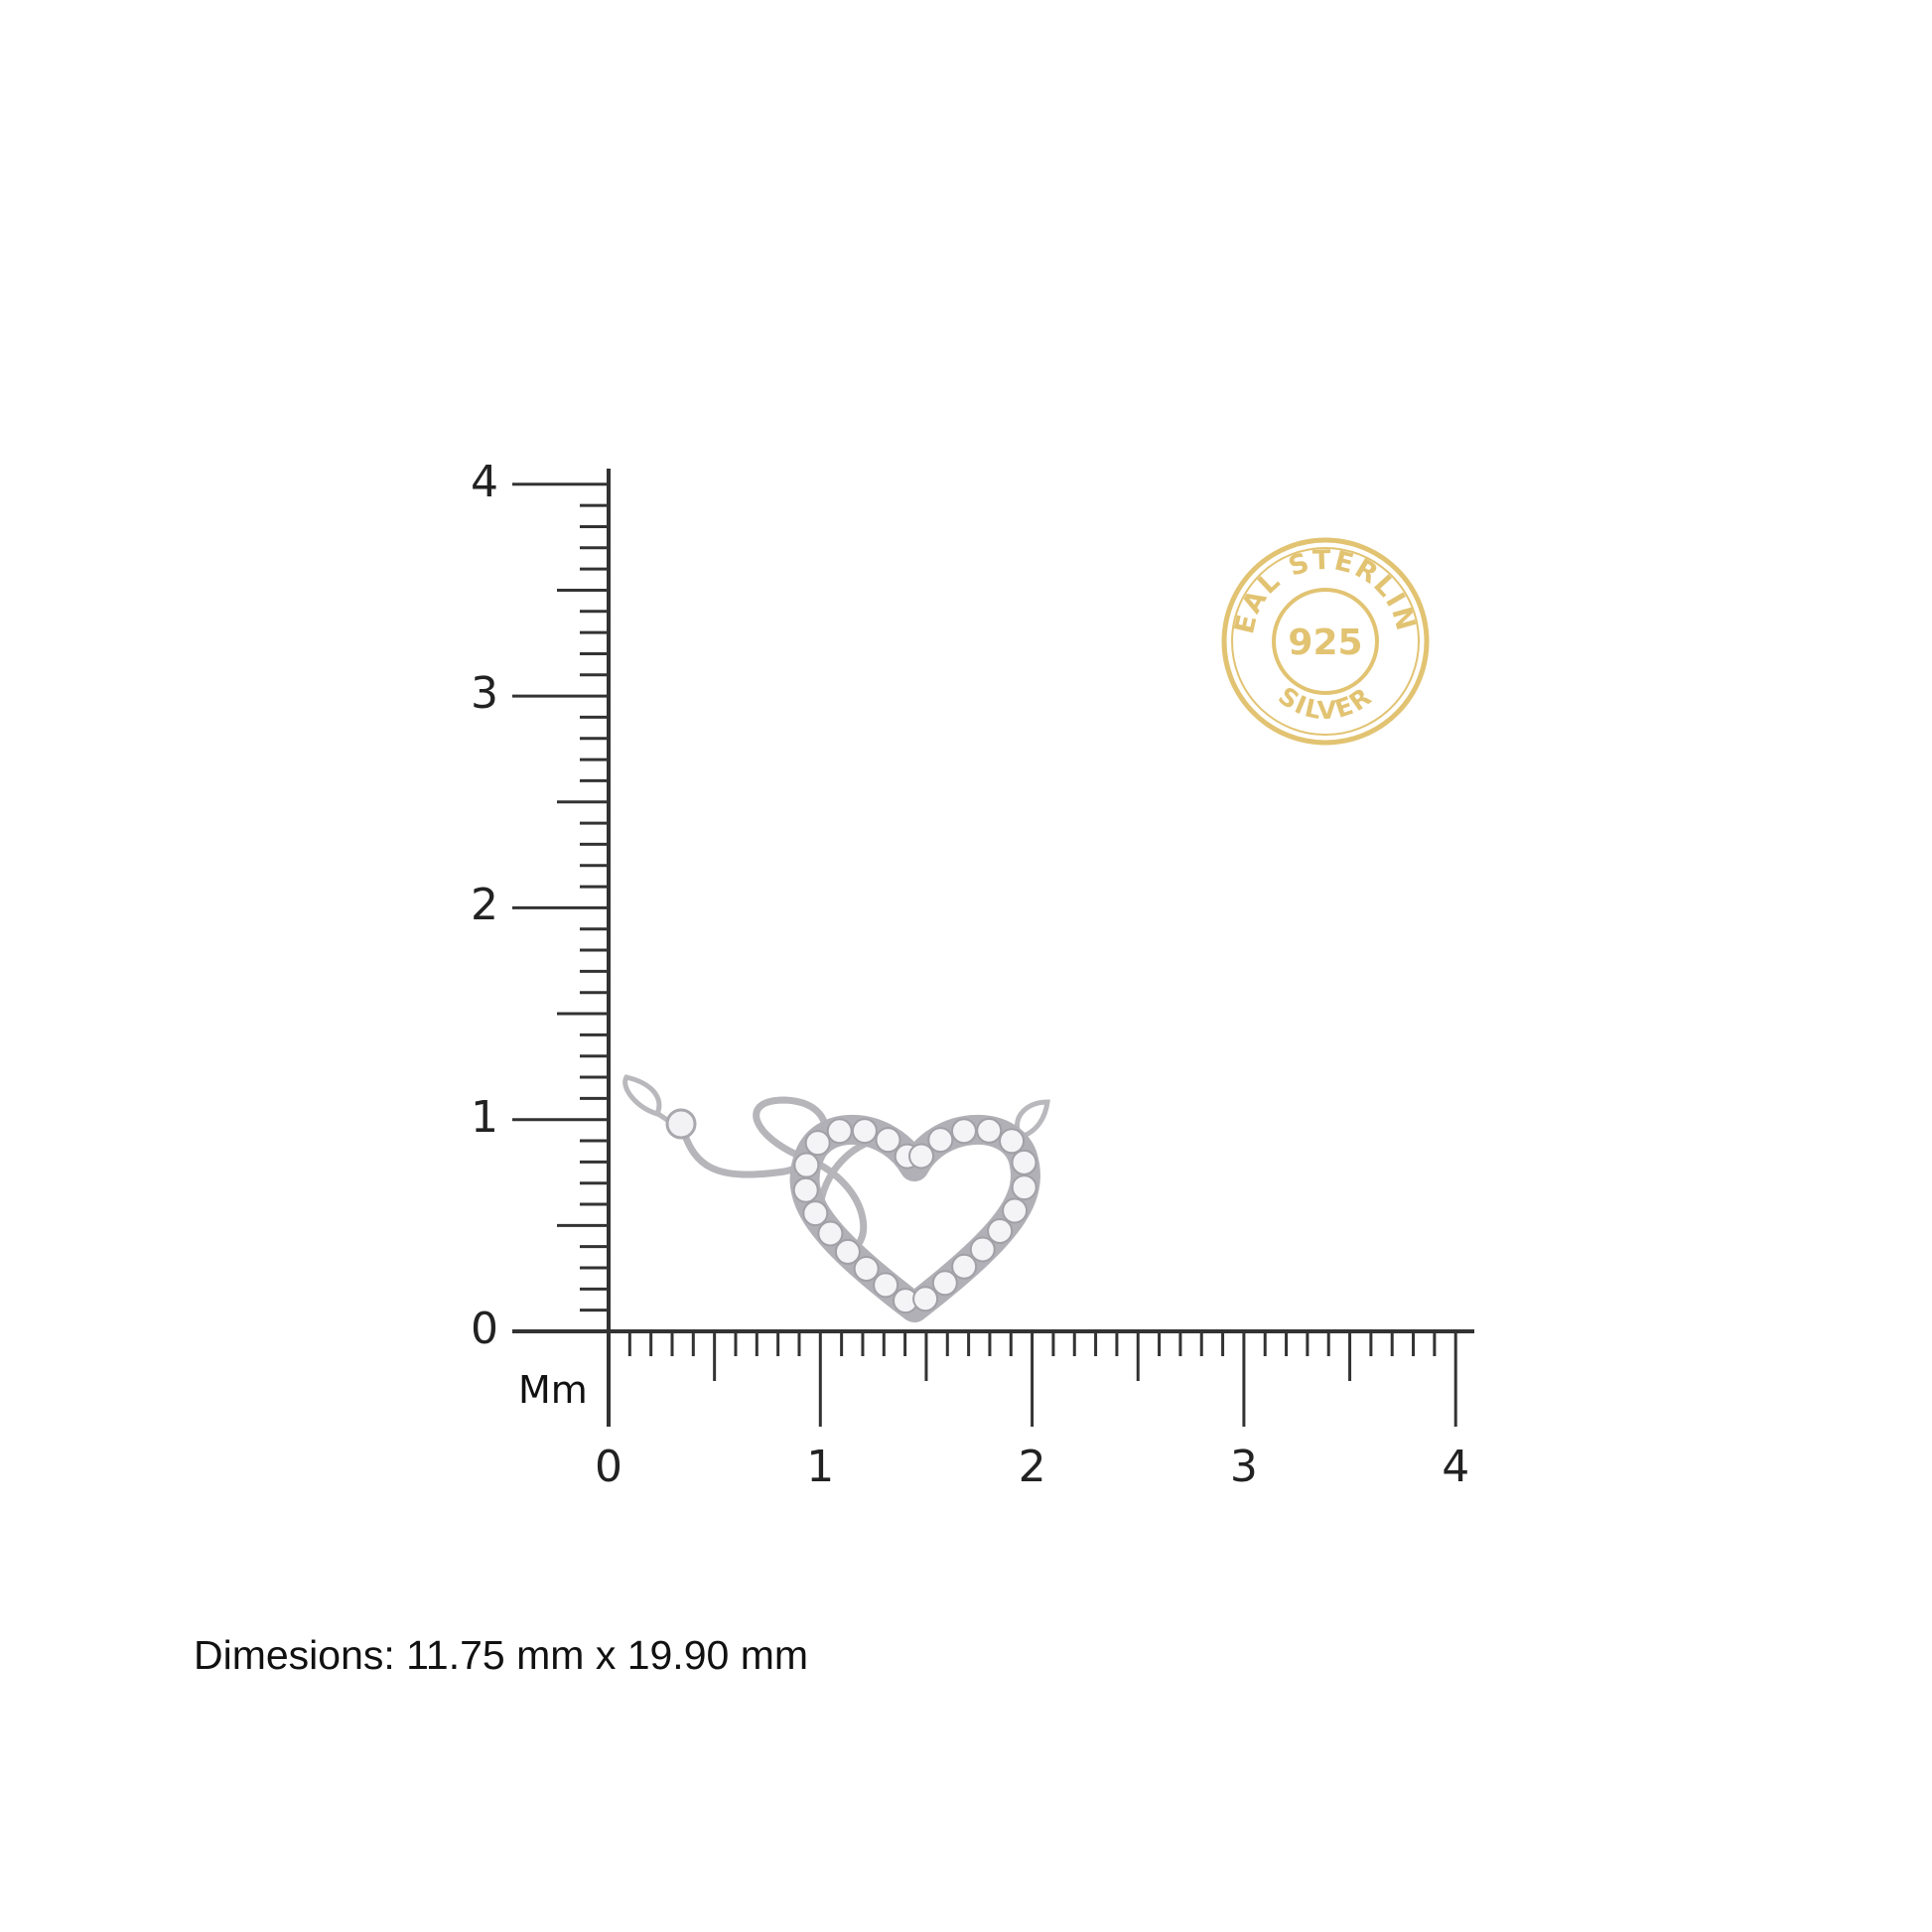 The height and width of the screenshot is (1932, 1932). I want to click on y-tick-label: 1, so click(485, 1117).